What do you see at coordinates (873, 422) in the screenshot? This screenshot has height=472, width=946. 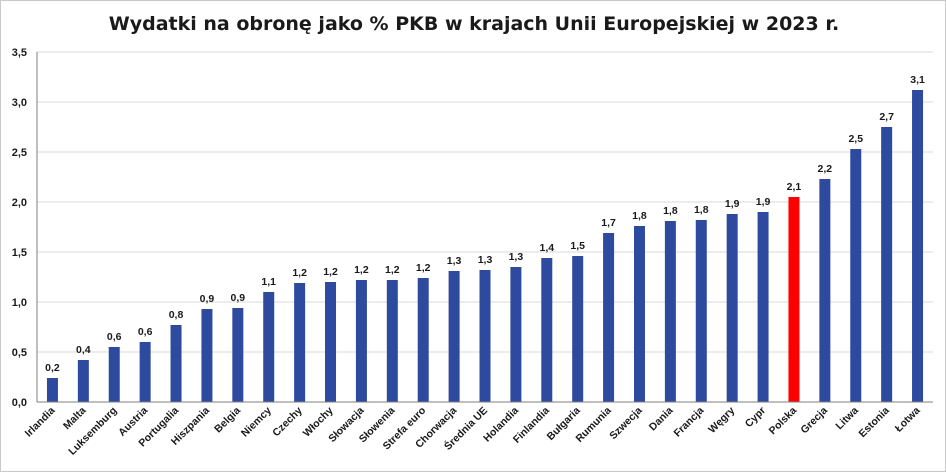 I see `x-tick-label: Estonia` at bounding box center [873, 422].